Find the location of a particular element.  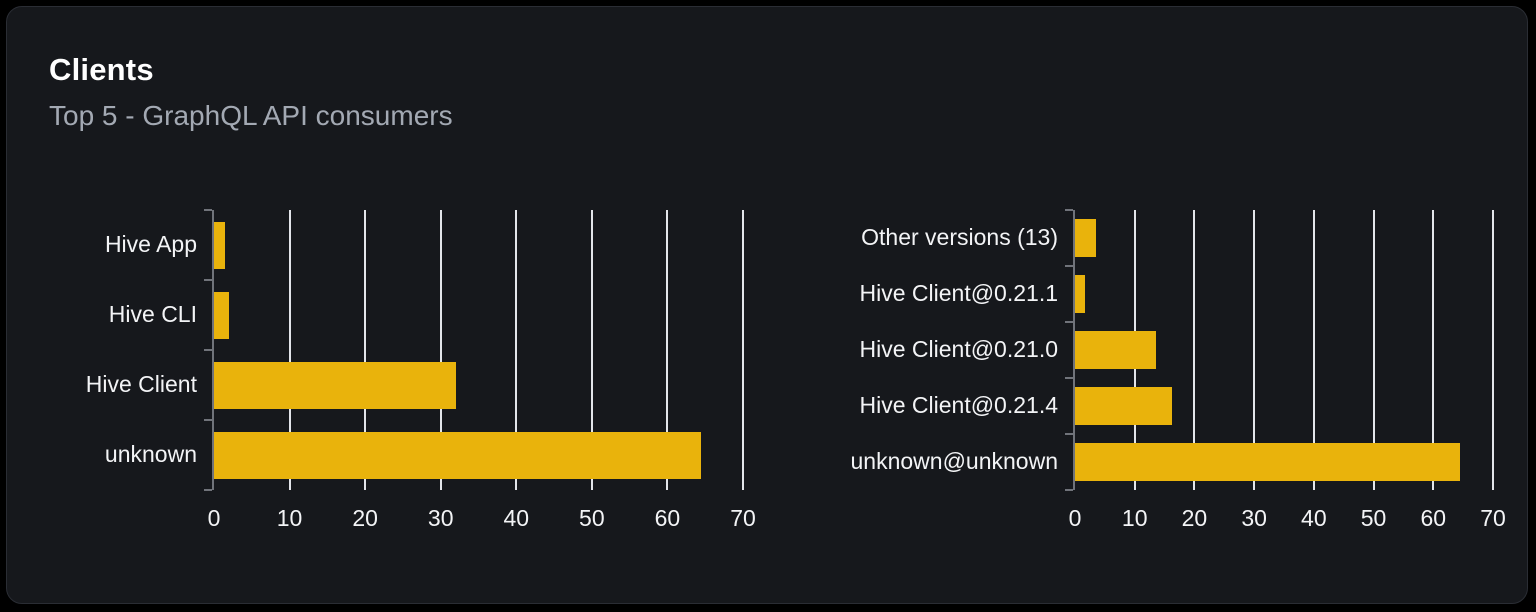

category-label: Hive Client@0.21.1 is located at coordinates (959, 293).